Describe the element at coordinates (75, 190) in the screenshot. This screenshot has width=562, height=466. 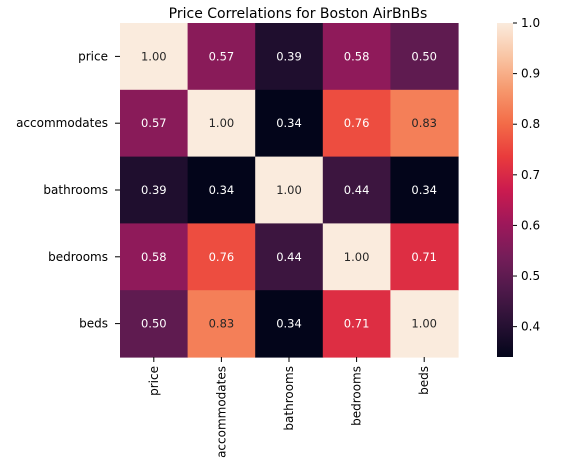
I see `row-tick-label: bathrooms` at that location.